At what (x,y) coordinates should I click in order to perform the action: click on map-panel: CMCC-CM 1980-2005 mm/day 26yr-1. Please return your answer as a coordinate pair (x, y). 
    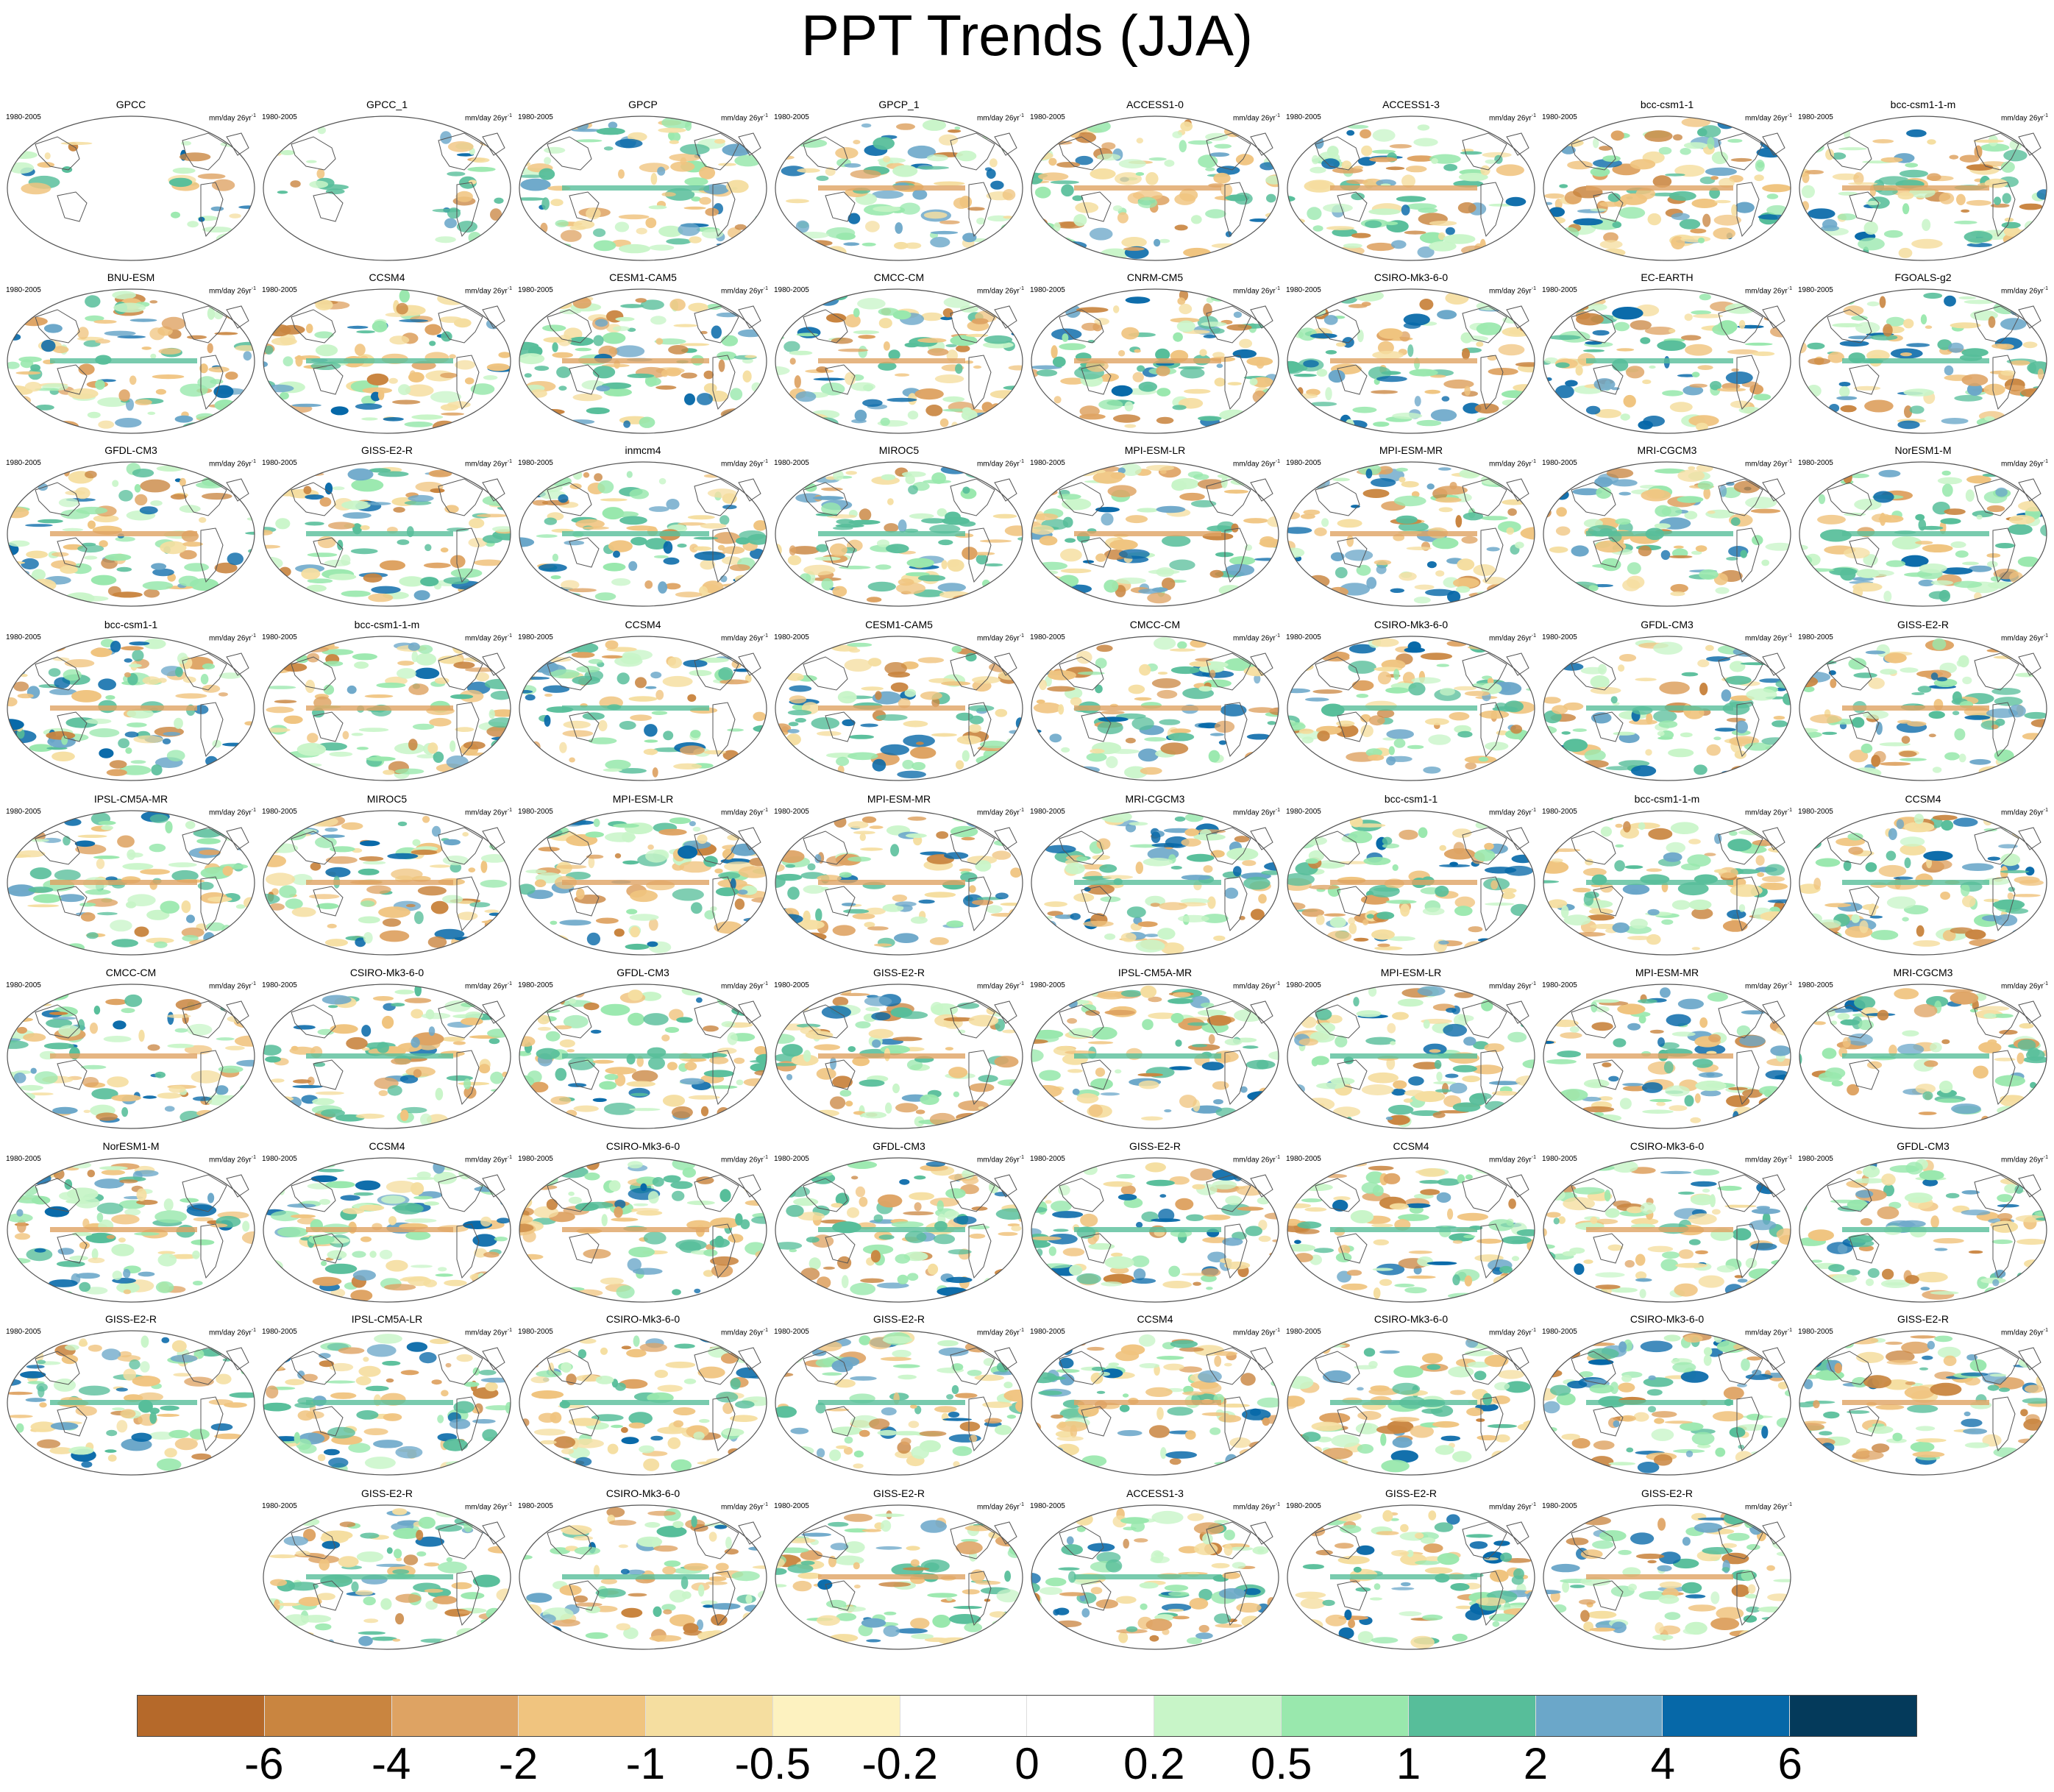
    Looking at the image, I should click on (1155, 704).